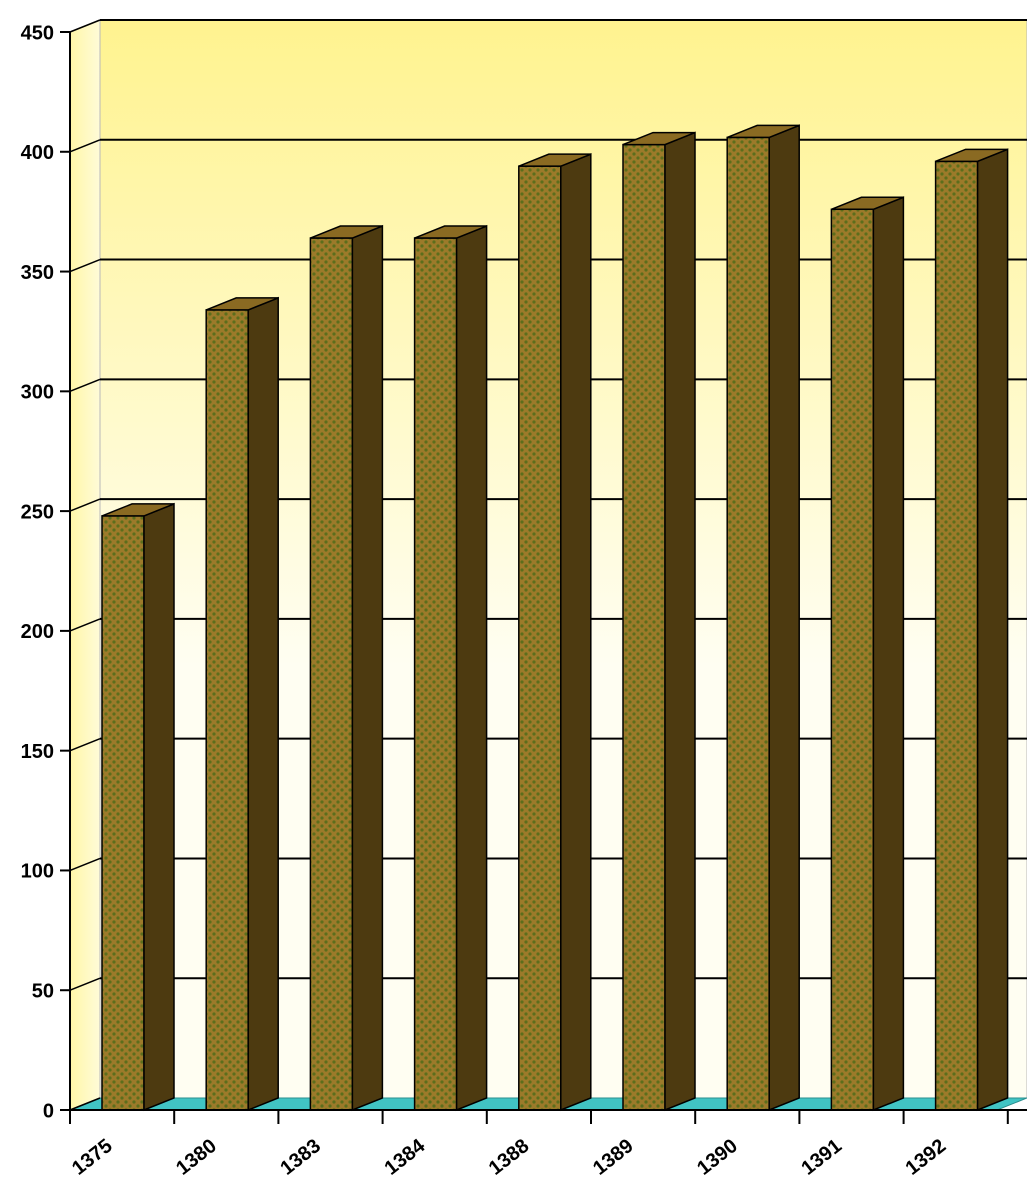 The height and width of the screenshot is (1199, 1027). Describe the element at coordinates (48, 1111) in the screenshot. I see `y-tick-label: 0` at that location.